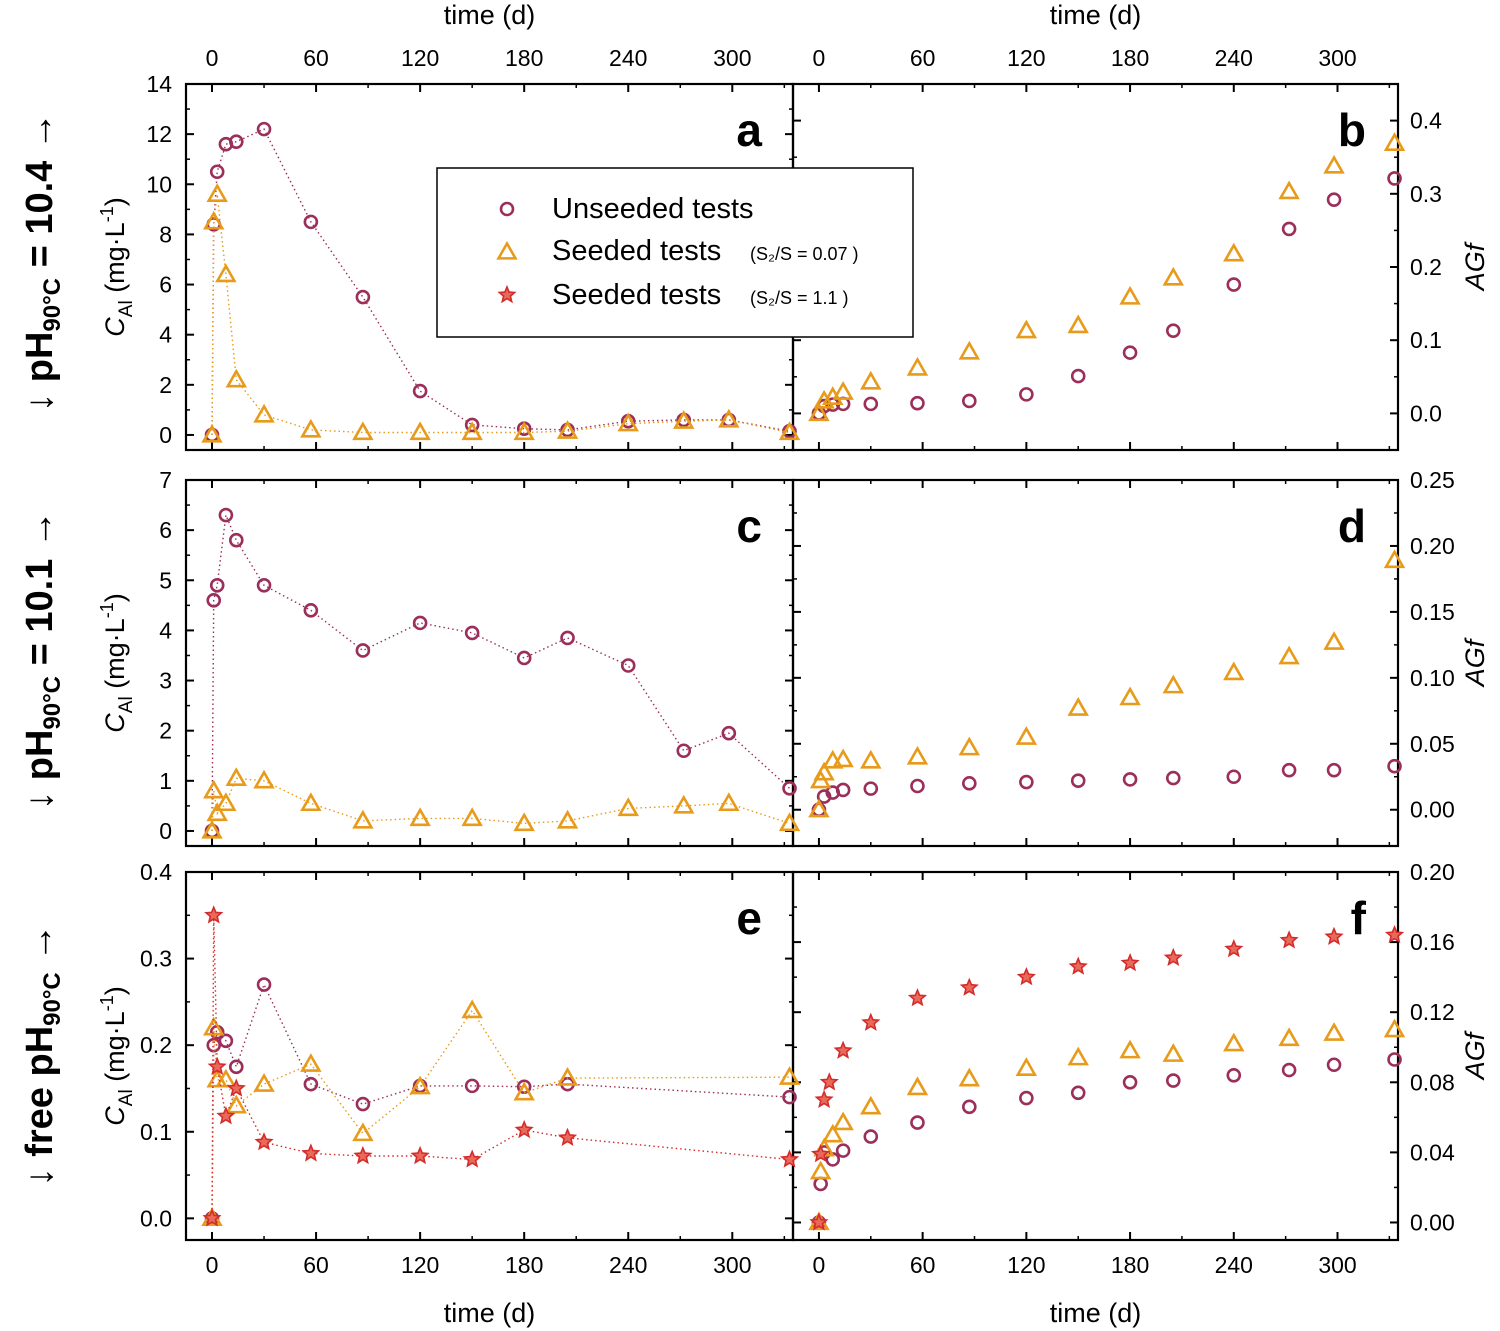 This screenshot has width=1500, height=1331. Describe the element at coordinates (1432, 1012) in the screenshot. I see `y-tick-label: 0.12` at that location.